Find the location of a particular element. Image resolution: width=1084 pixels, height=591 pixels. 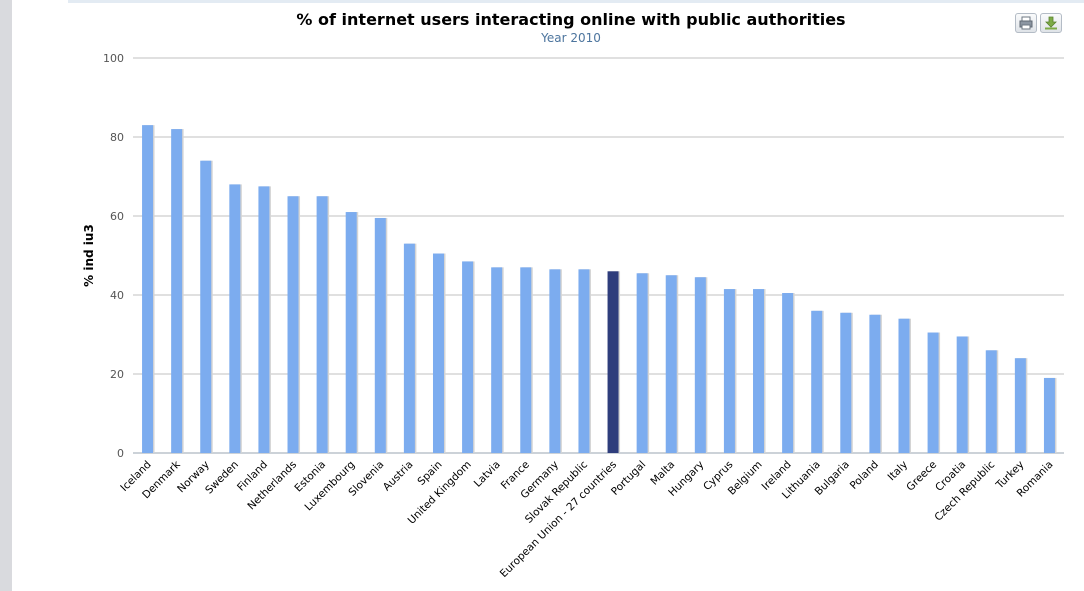

x-tick-label: Austria is located at coordinates (398, 476).